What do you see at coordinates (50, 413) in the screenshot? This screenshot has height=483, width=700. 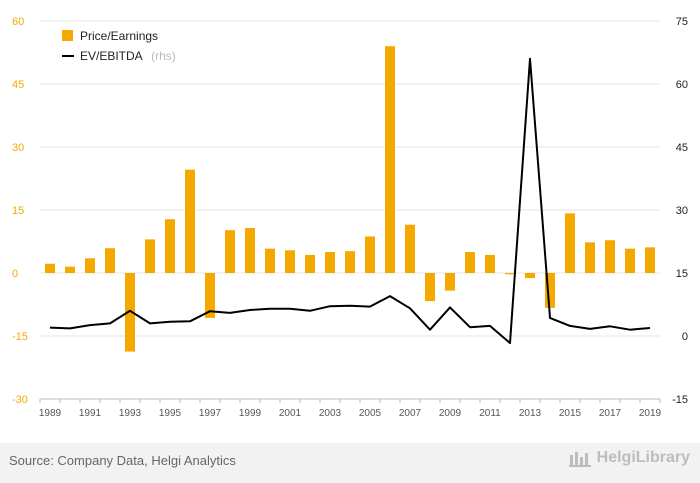 I see `x-tick-label: 1989` at bounding box center [50, 413].